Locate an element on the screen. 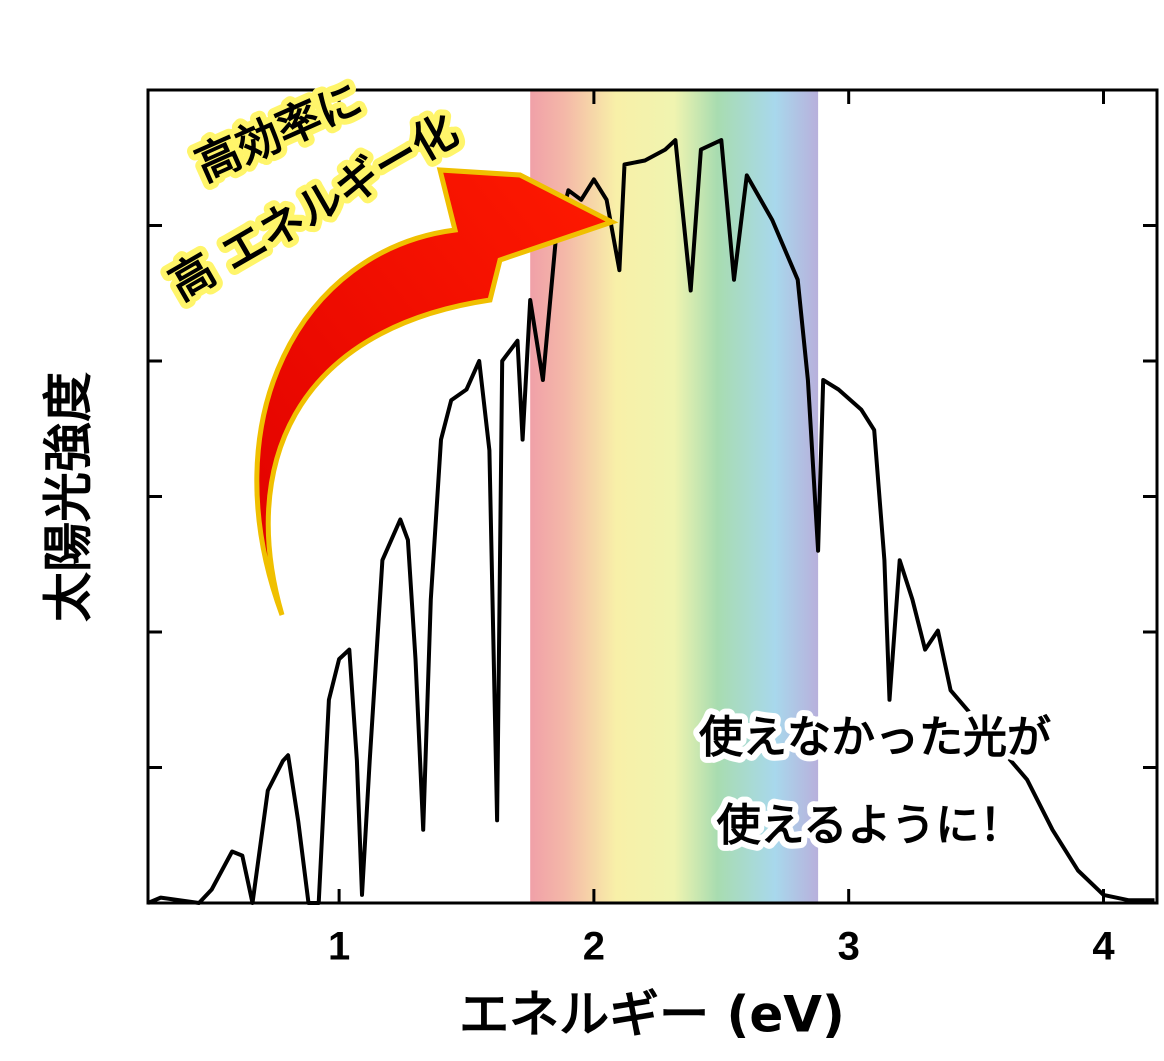 The image size is (1164, 1061). x-tick-label: 4 is located at coordinates (1103, 947).